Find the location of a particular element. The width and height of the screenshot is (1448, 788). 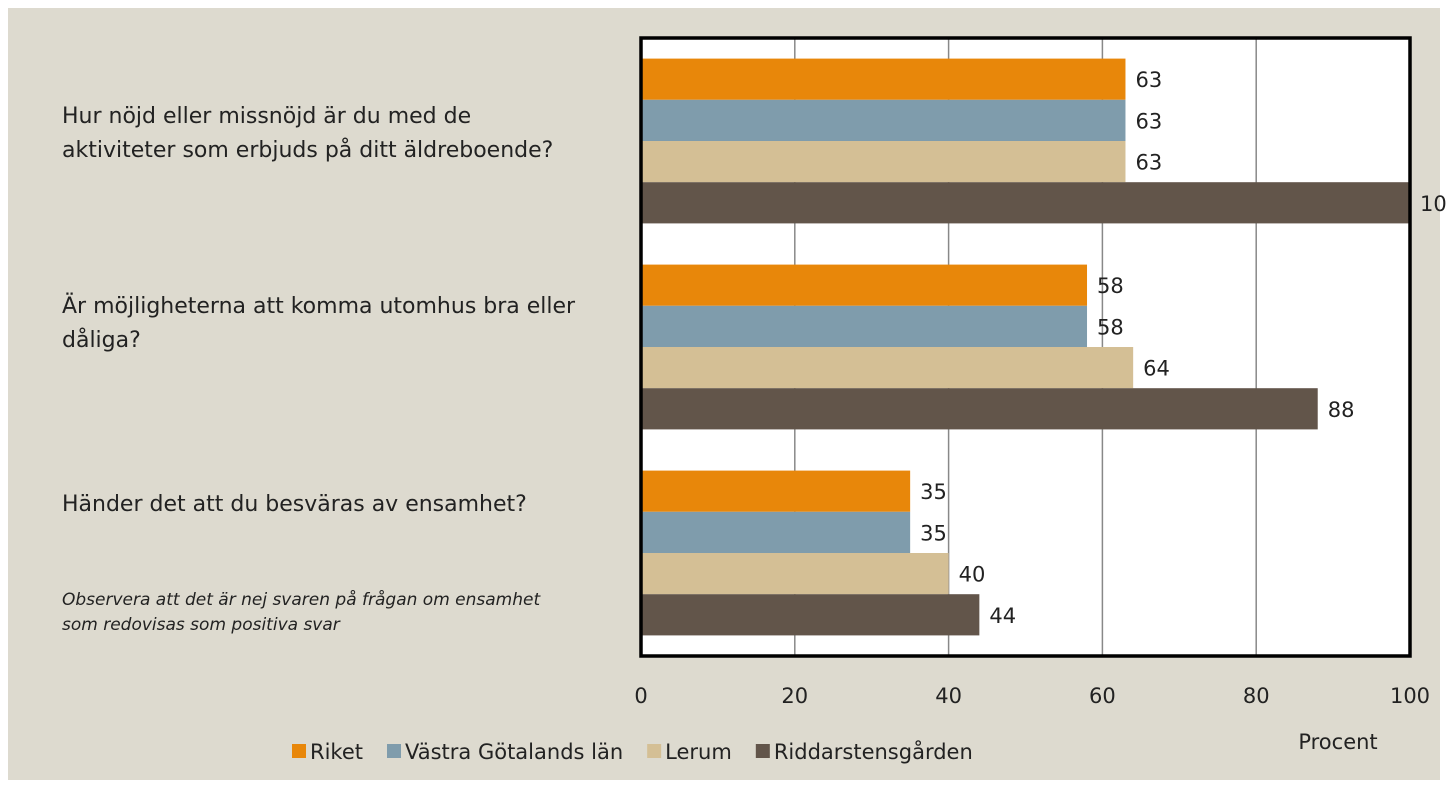

data-label: 100 is located at coordinates (1434, 204).